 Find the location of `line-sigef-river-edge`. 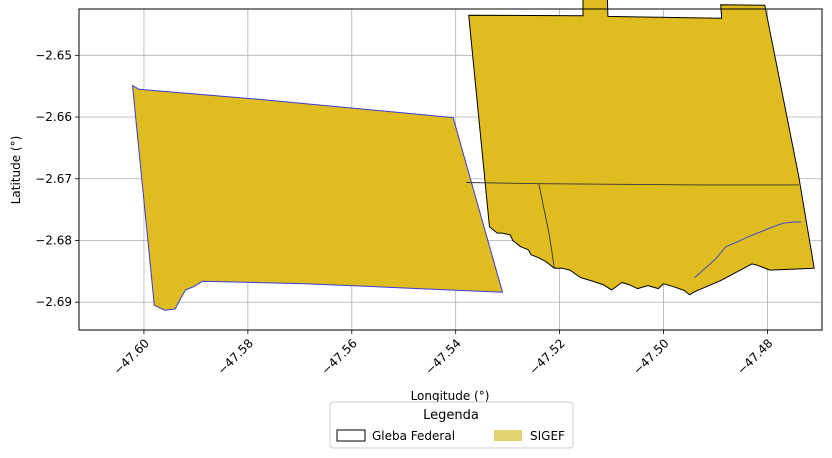

line-sigef-river-edge is located at coordinates (748, 249).